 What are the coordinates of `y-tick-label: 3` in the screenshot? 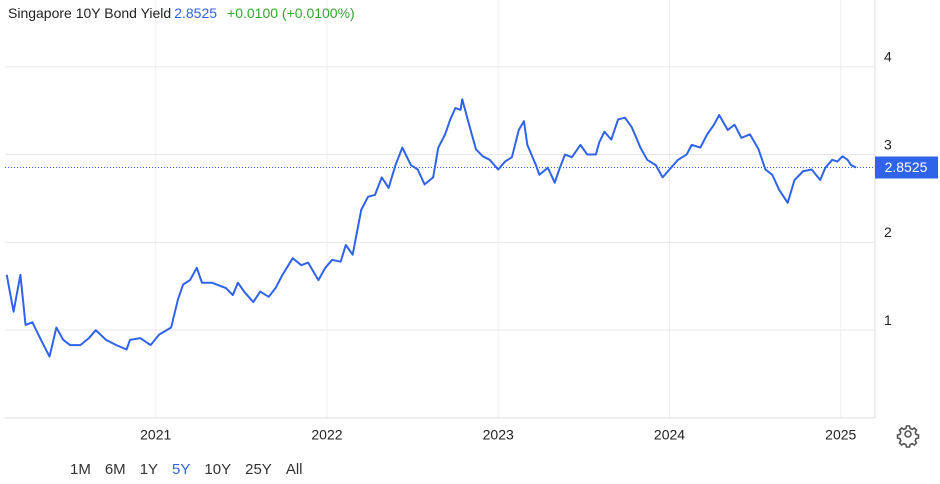 It's located at (888, 144).